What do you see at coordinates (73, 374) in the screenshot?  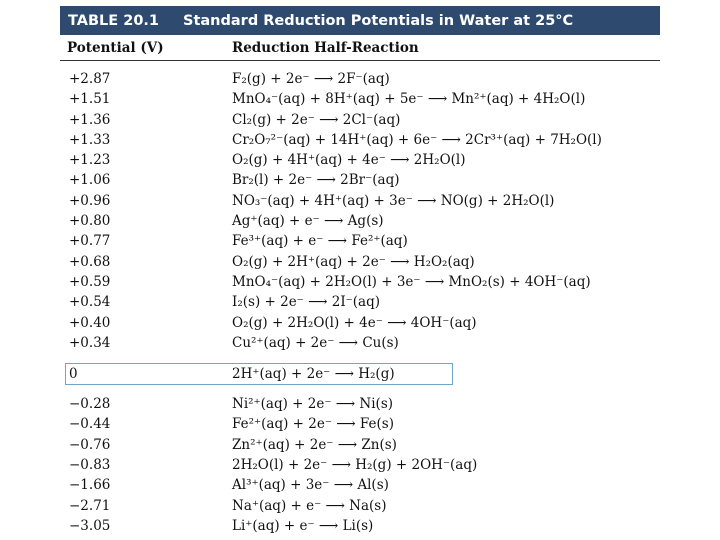 I see `potential-value: 0` at bounding box center [73, 374].